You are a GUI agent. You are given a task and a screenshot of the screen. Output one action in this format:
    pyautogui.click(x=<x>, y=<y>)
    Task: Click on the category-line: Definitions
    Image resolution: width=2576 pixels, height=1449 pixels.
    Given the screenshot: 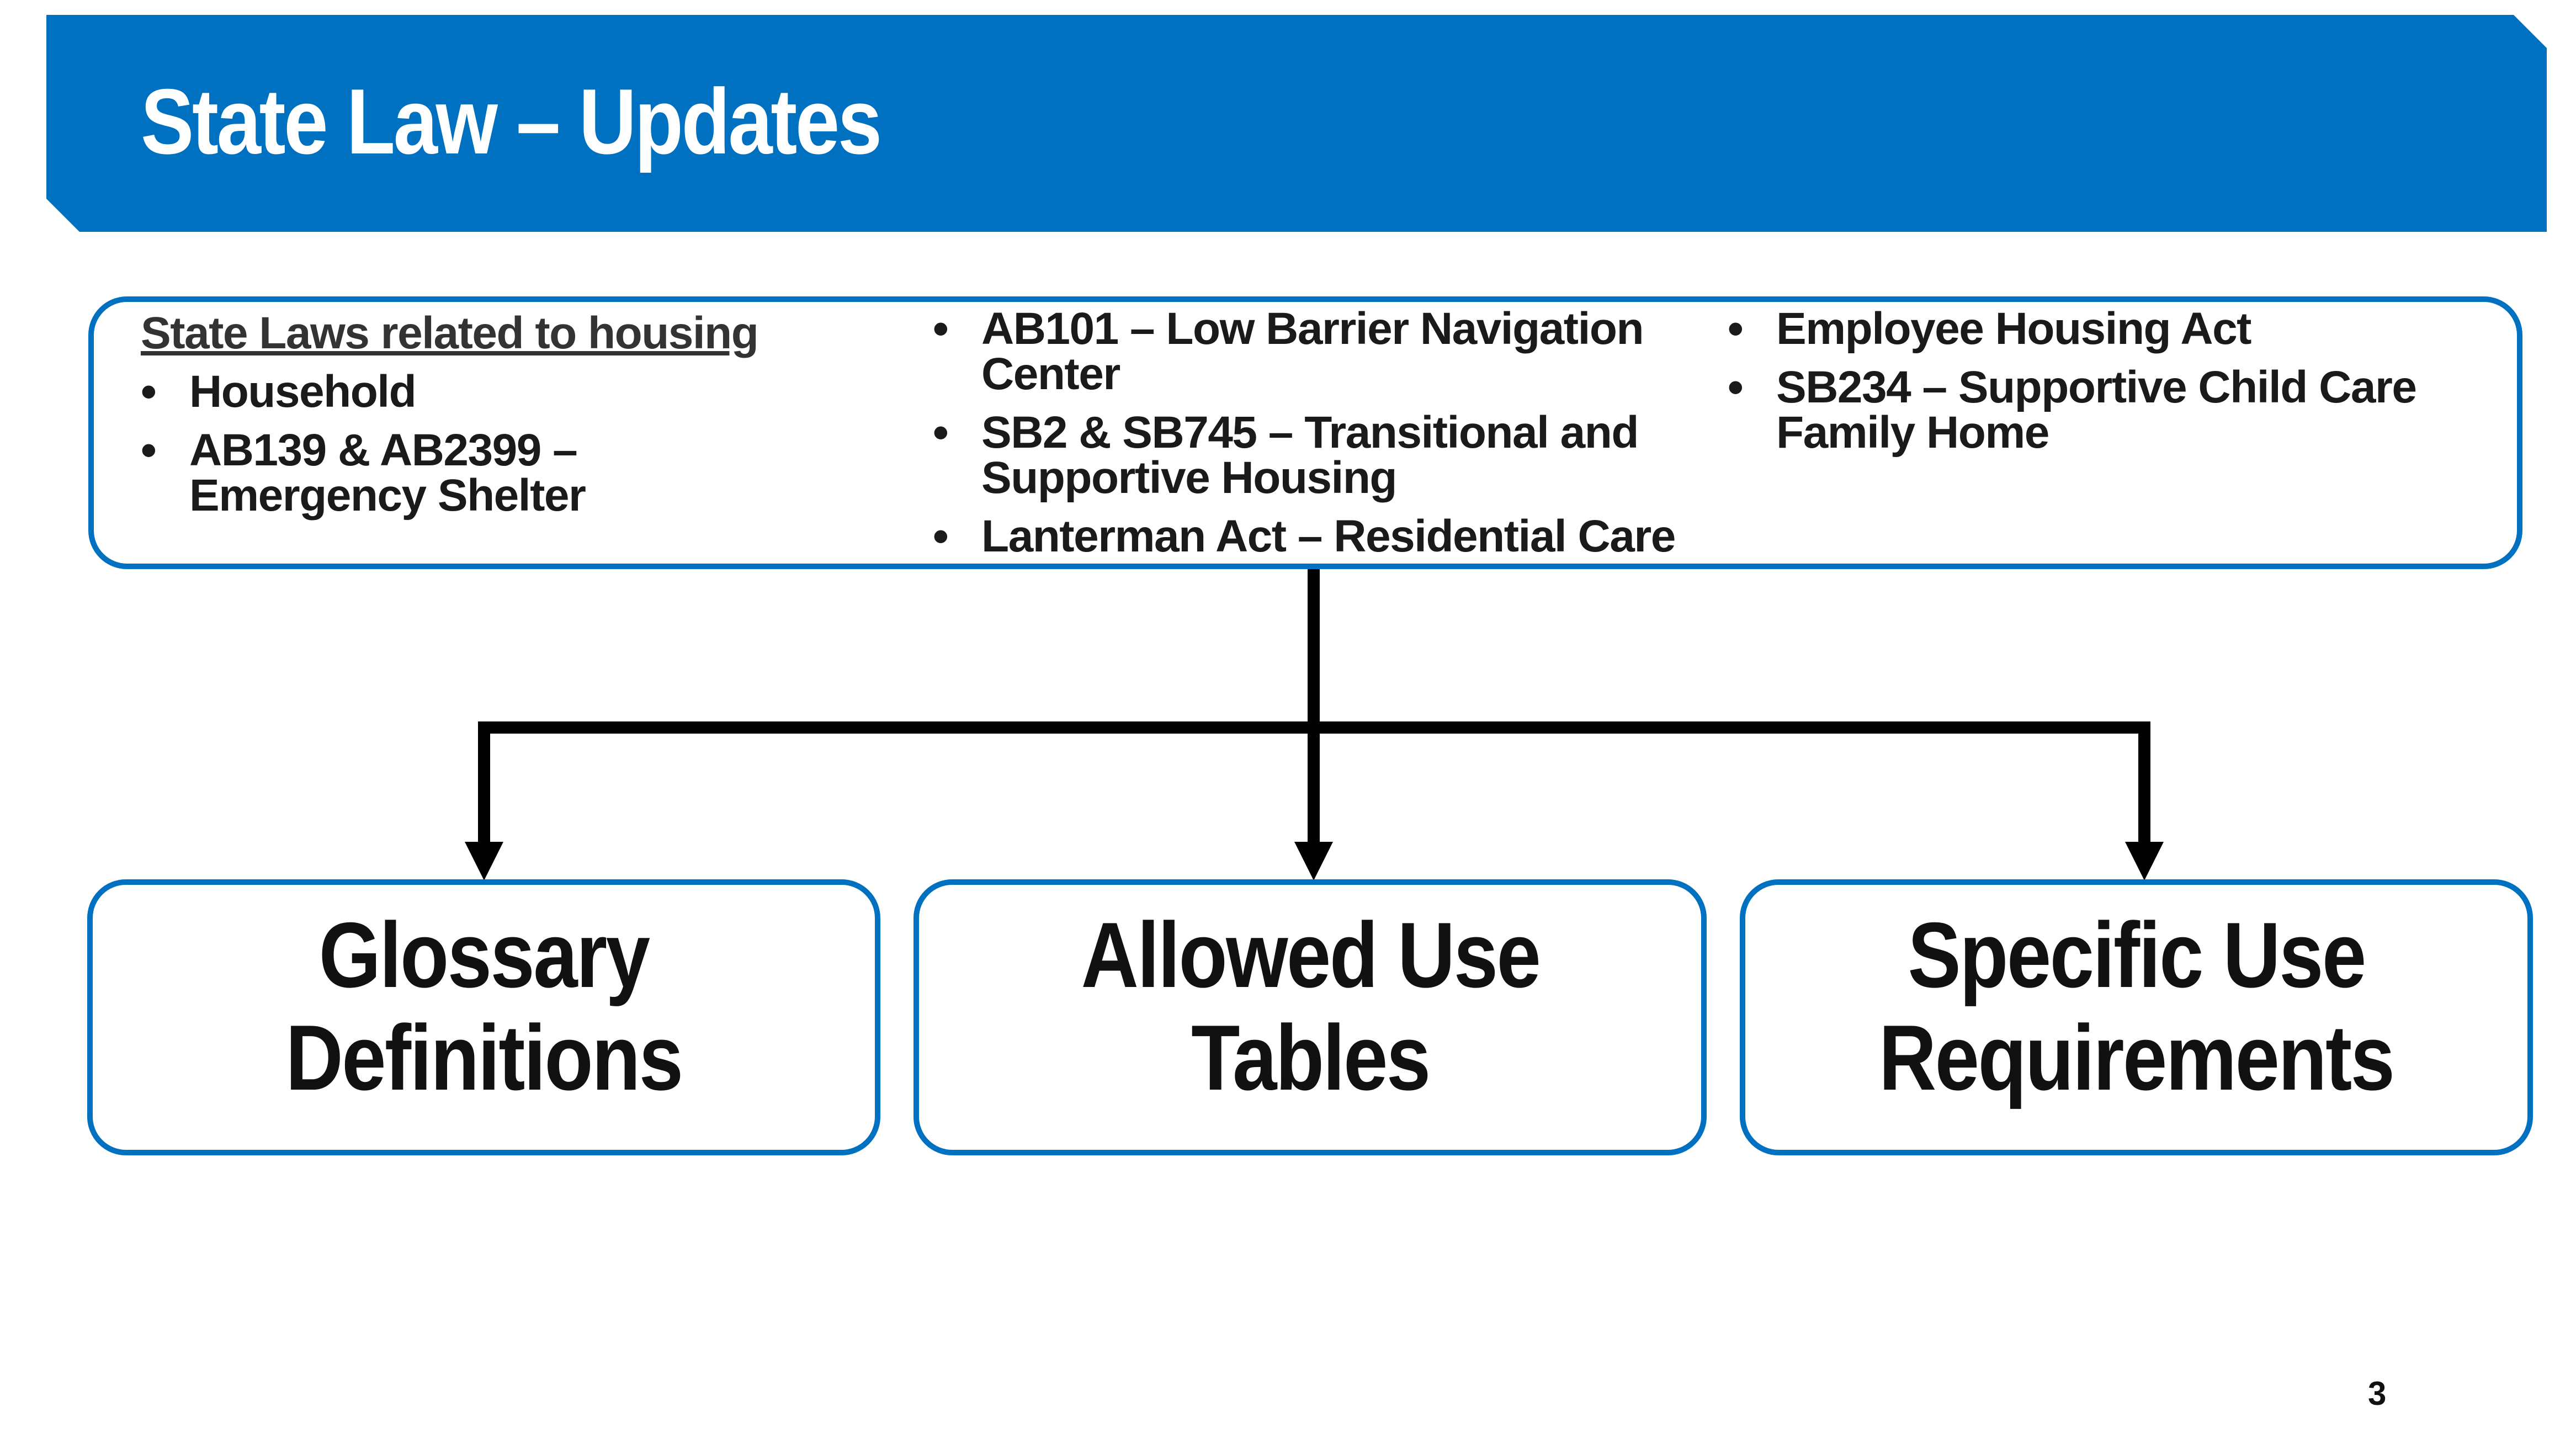 What is the action you would take?
    pyautogui.click(x=484, y=1058)
    